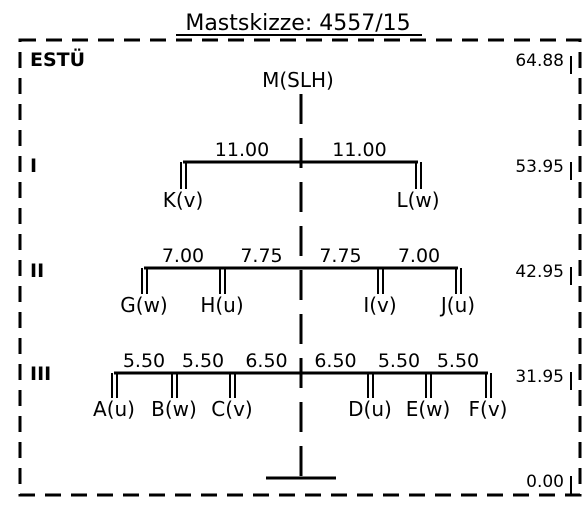 The height and width of the screenshot is (509, 587). Describe the element at coordinates (545, 482) in the screenshot. I see `elevation-base: 0.00` at that location.